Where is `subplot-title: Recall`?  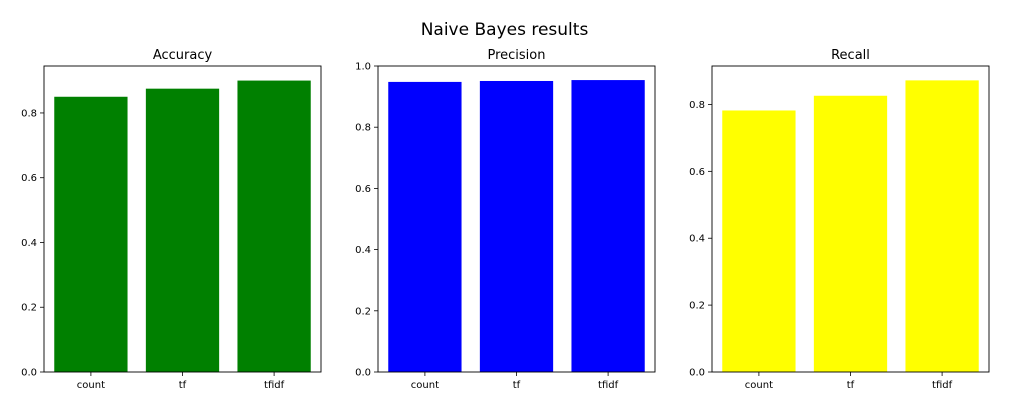 subplot-title: Recall is located at coordinates (850, 55).